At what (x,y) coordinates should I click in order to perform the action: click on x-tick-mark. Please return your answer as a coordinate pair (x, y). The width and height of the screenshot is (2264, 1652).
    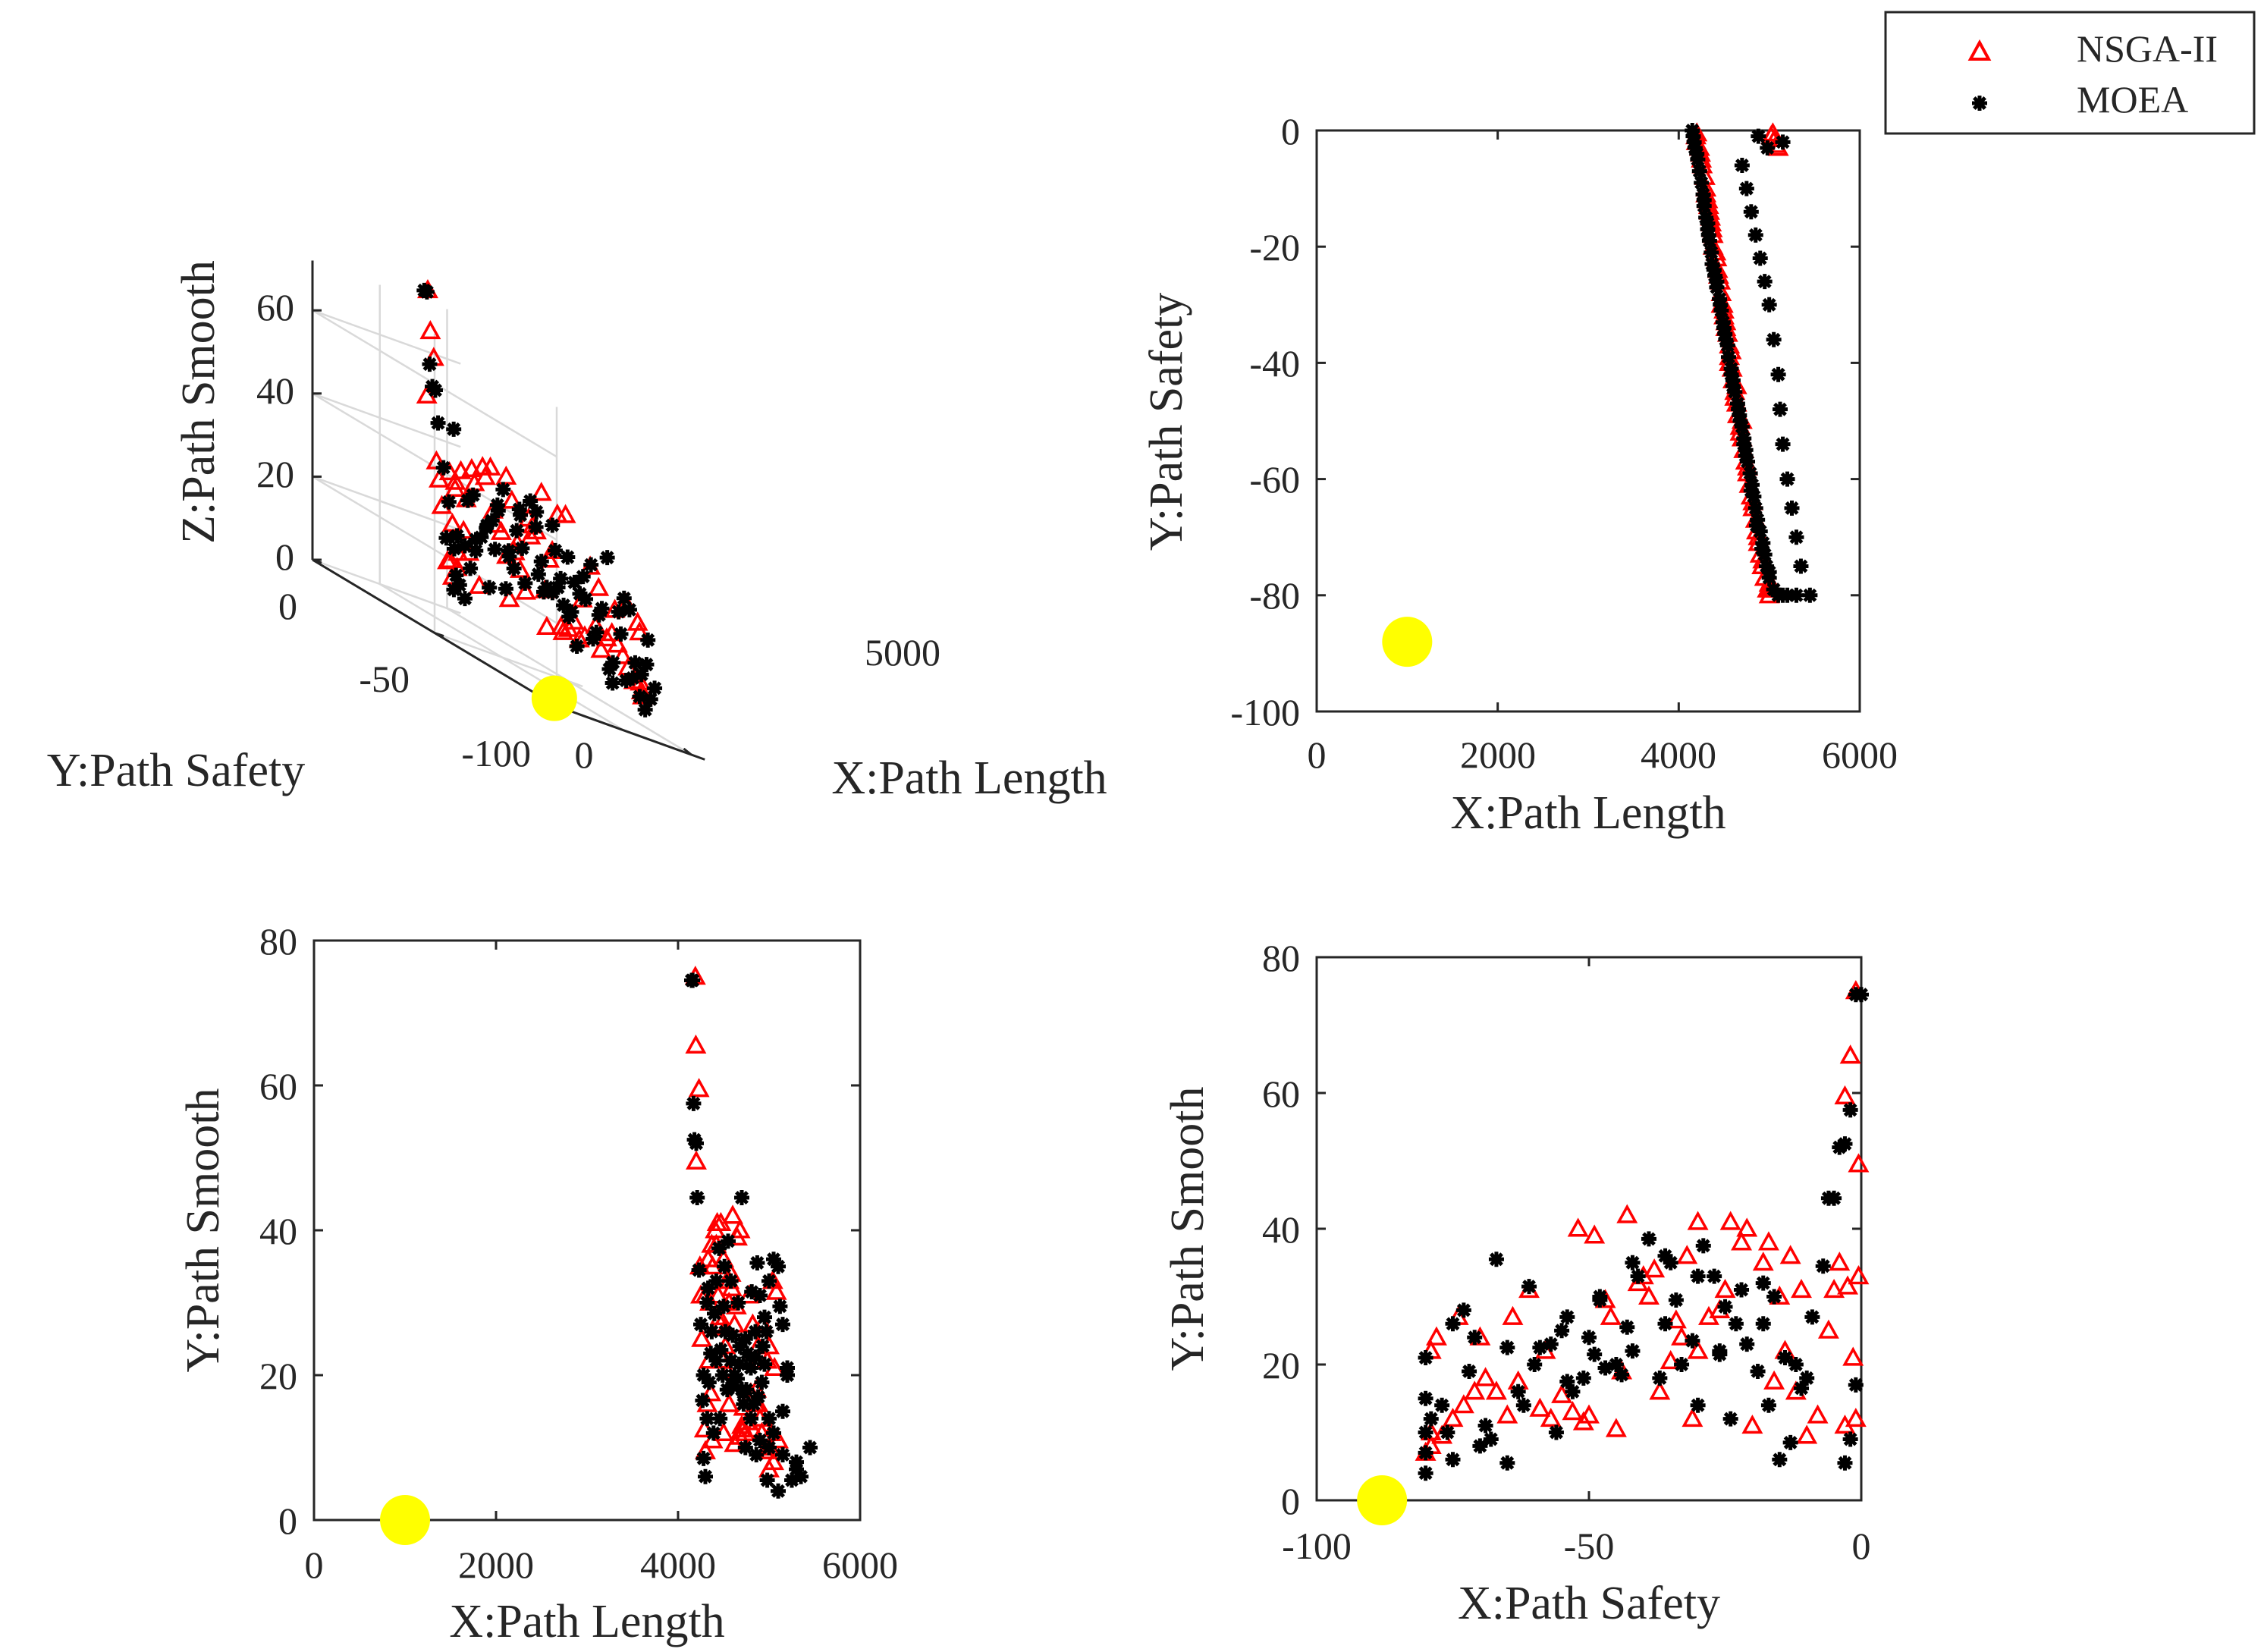
    Looking at the image, I should click on (687, 752).